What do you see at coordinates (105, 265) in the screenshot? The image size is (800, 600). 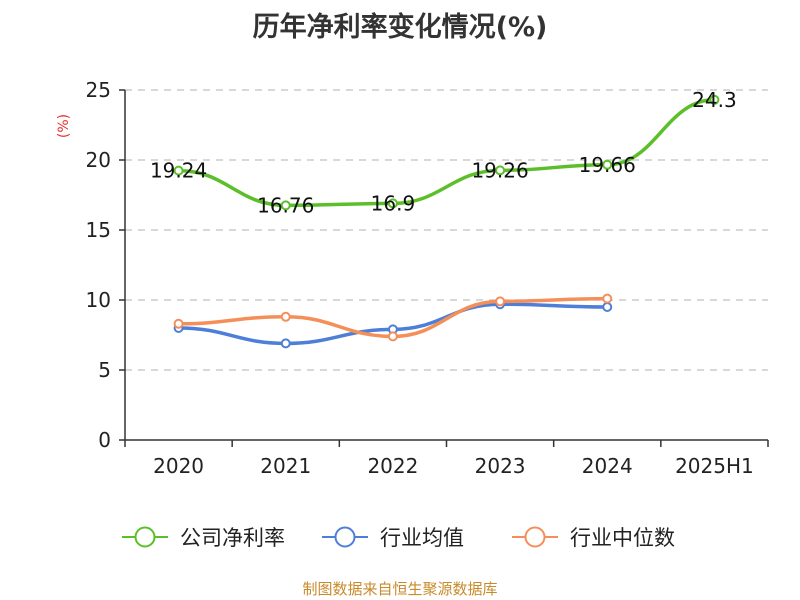 I see `y-axis-ticks: 0 5 10 15 20 25` at bounding box center [105, 265].